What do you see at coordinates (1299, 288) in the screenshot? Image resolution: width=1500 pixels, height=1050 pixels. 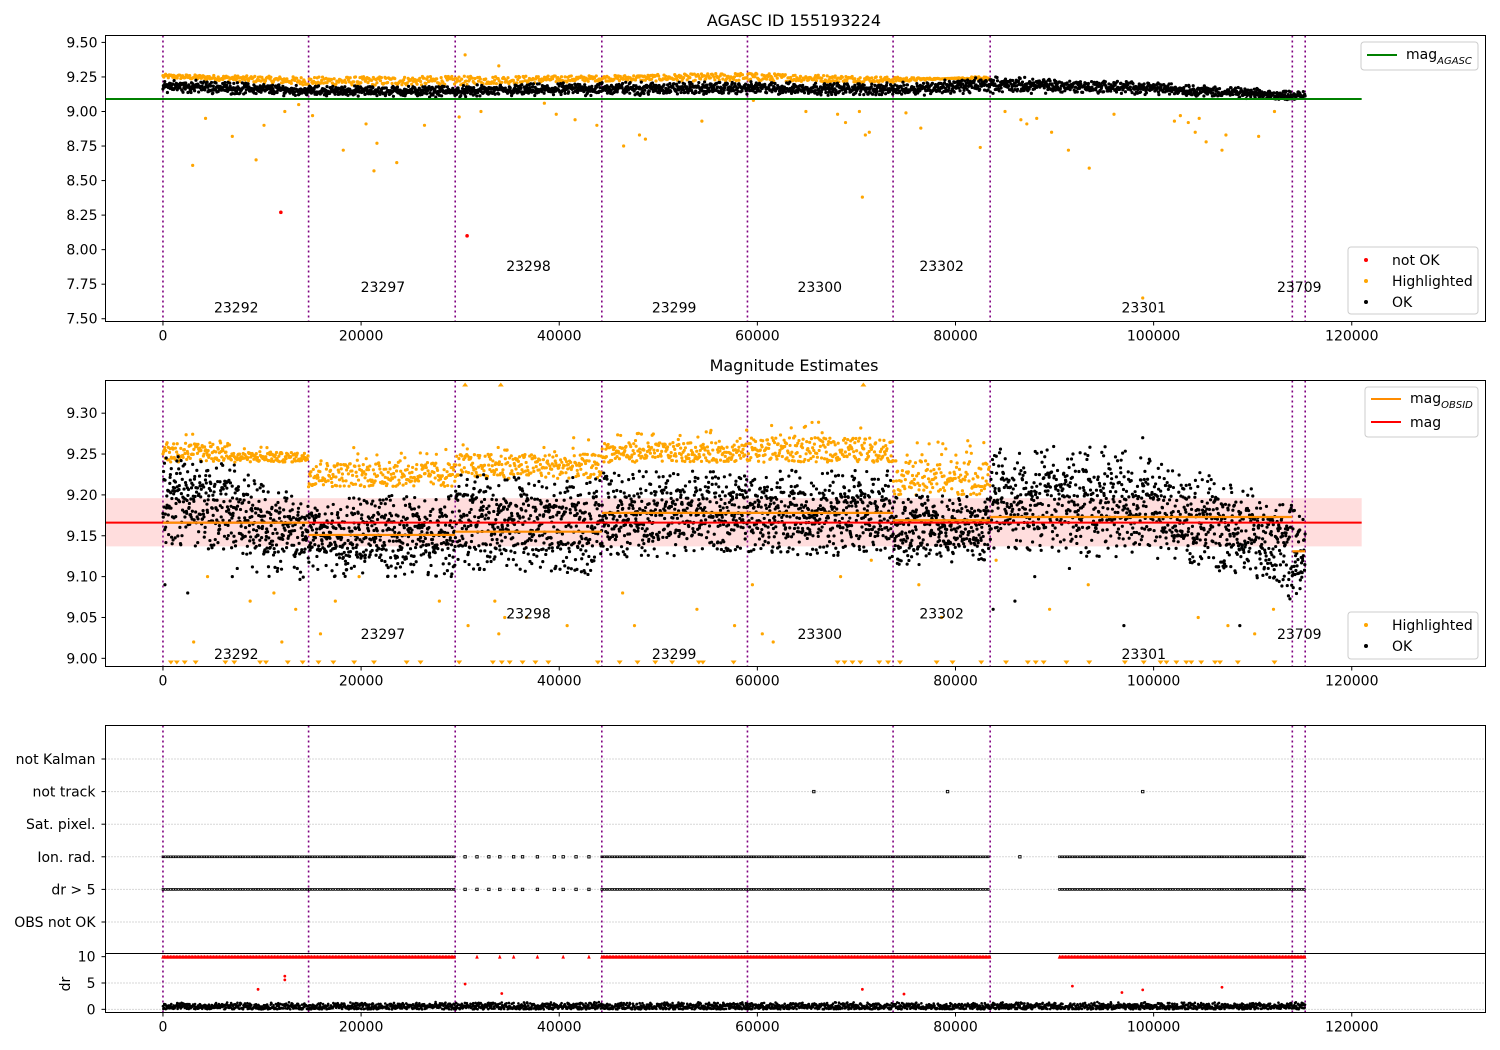 I see `p1-obsid-label: 23709` at bounding box center [1299, 288].